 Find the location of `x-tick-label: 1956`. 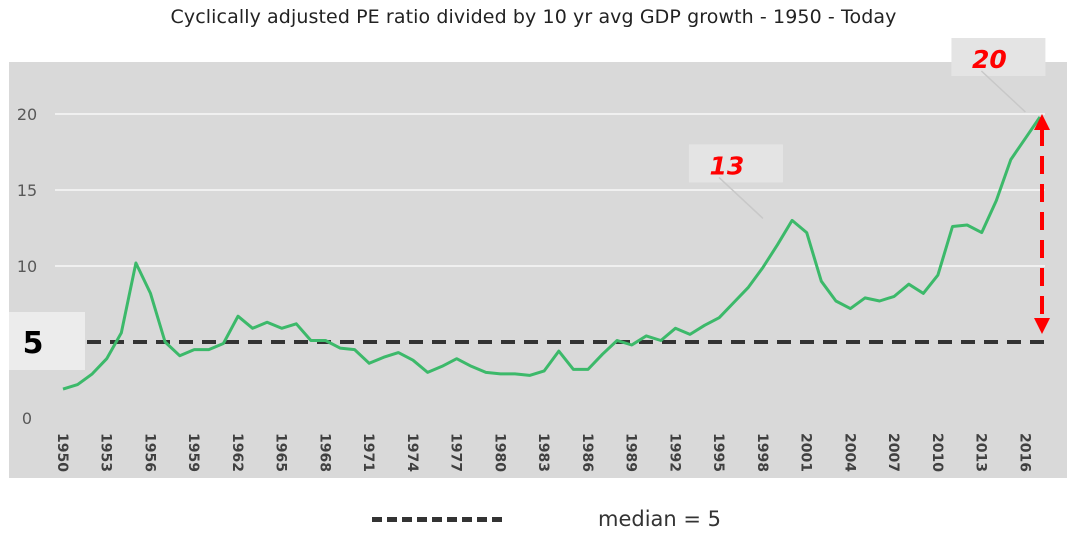

x-tick-label: 1956 is located at coordinates (149, 452).